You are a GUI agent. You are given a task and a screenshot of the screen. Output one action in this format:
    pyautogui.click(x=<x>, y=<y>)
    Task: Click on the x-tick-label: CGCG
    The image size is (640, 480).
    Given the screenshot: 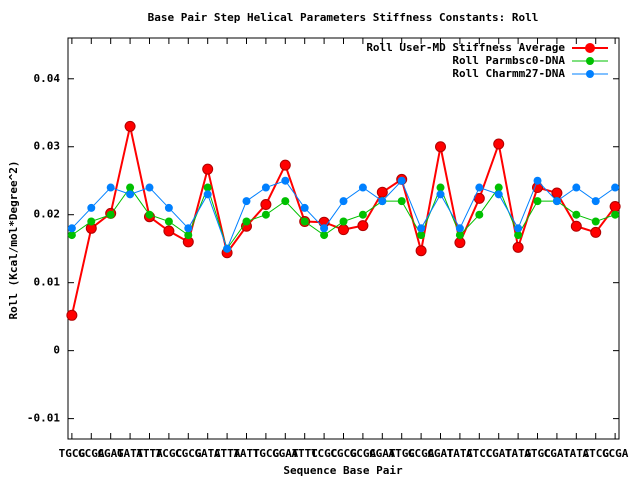 What is the action you would take?
    pyautogui.click(x=188, y=453)
    